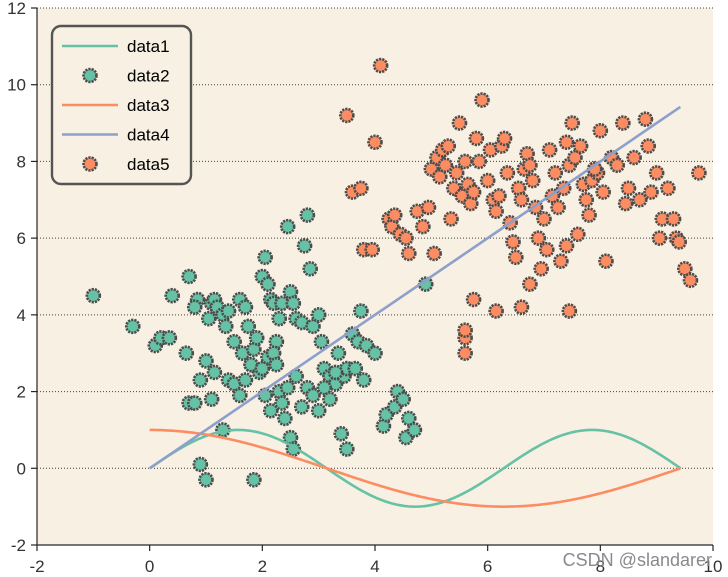 This screenshot has height=577, width=728. I want to click on legend-label: data5, so click(148, 164).